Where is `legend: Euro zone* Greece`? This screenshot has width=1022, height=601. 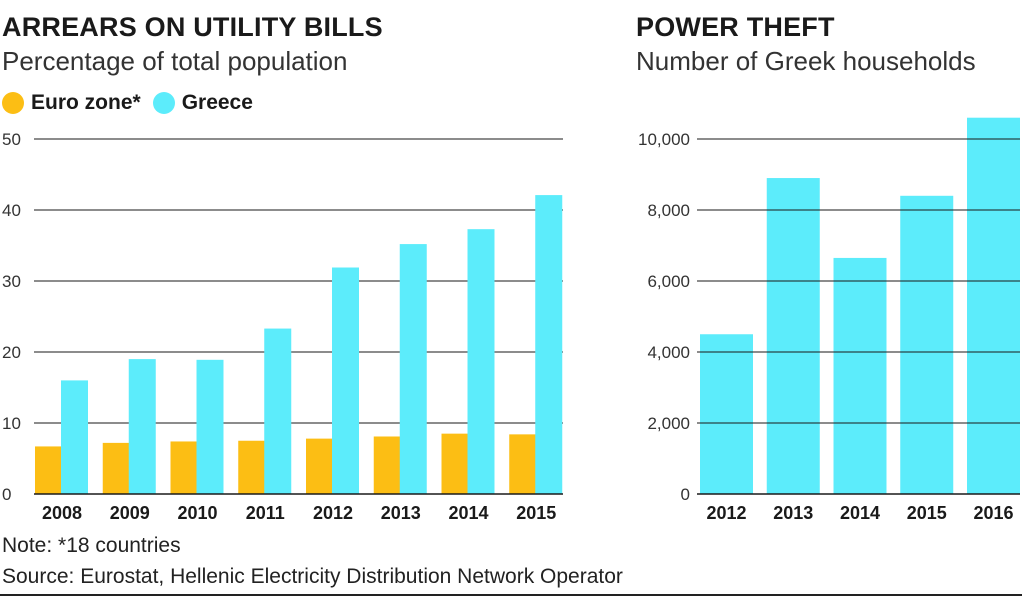
legend: Euro zone* Greece is located at coordinates (133, 103).